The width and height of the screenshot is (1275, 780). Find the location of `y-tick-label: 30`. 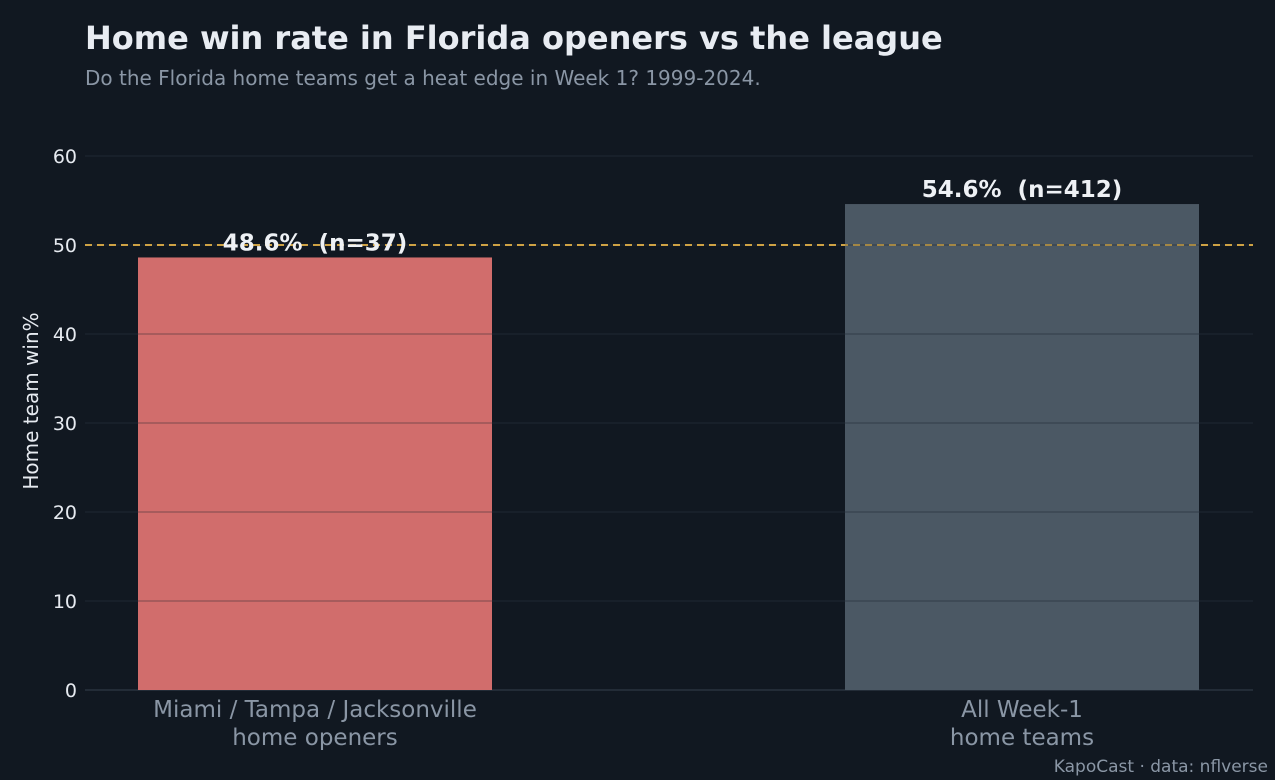

y-tick-label: 30 is located at coordinates (65, 424).